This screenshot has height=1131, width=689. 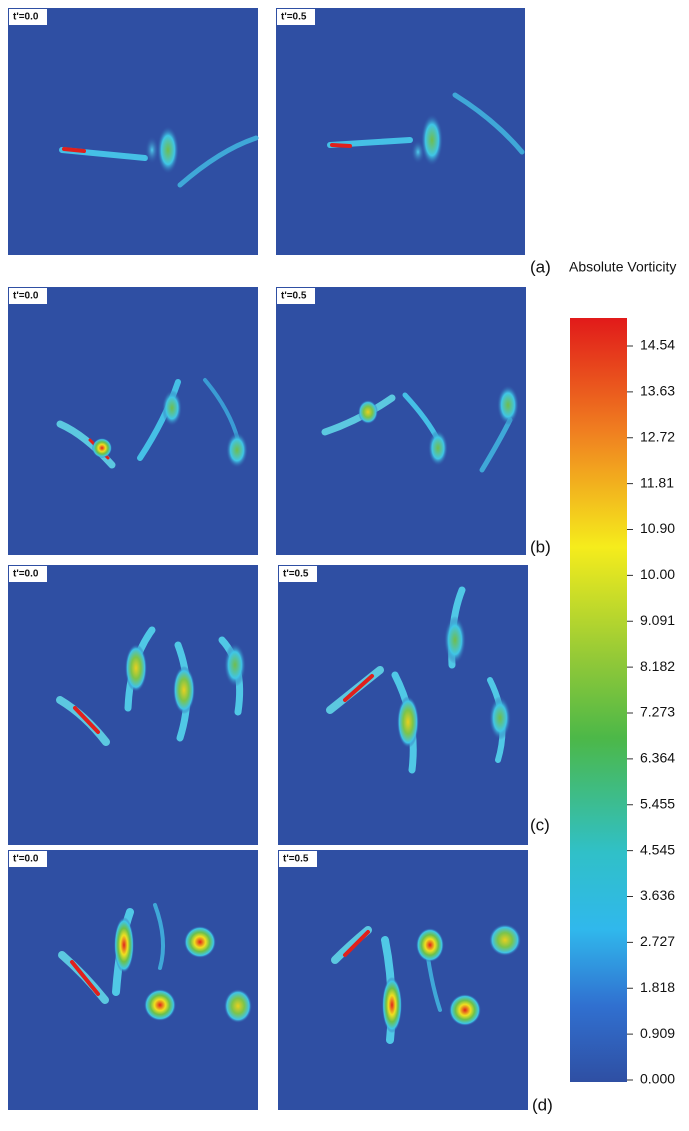 What do you see at coordinates (542, 1104) in the screenshot?
I see `panel-label: (d)` at bounding box center [542, 1104].